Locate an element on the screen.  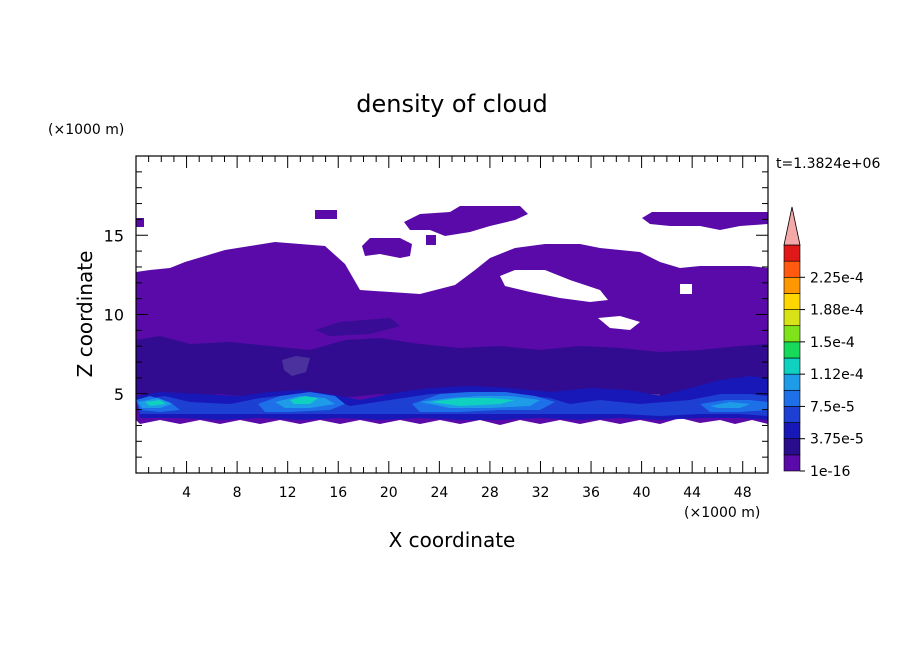
chart-title: density of cloud is located at coordinates (451, 104).